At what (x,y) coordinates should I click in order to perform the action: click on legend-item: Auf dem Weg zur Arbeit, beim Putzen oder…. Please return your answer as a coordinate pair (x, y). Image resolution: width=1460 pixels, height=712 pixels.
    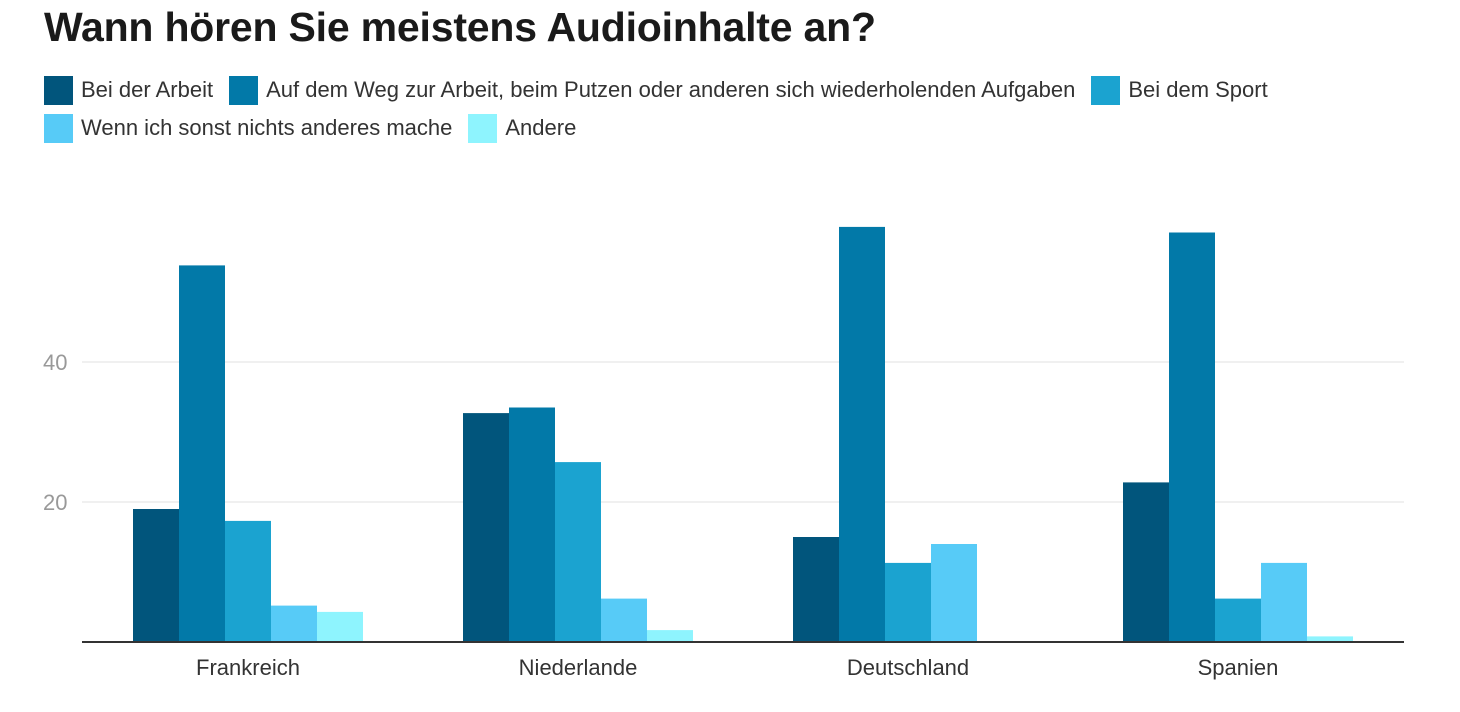
    Looking at the image, I should click on (652, 90).